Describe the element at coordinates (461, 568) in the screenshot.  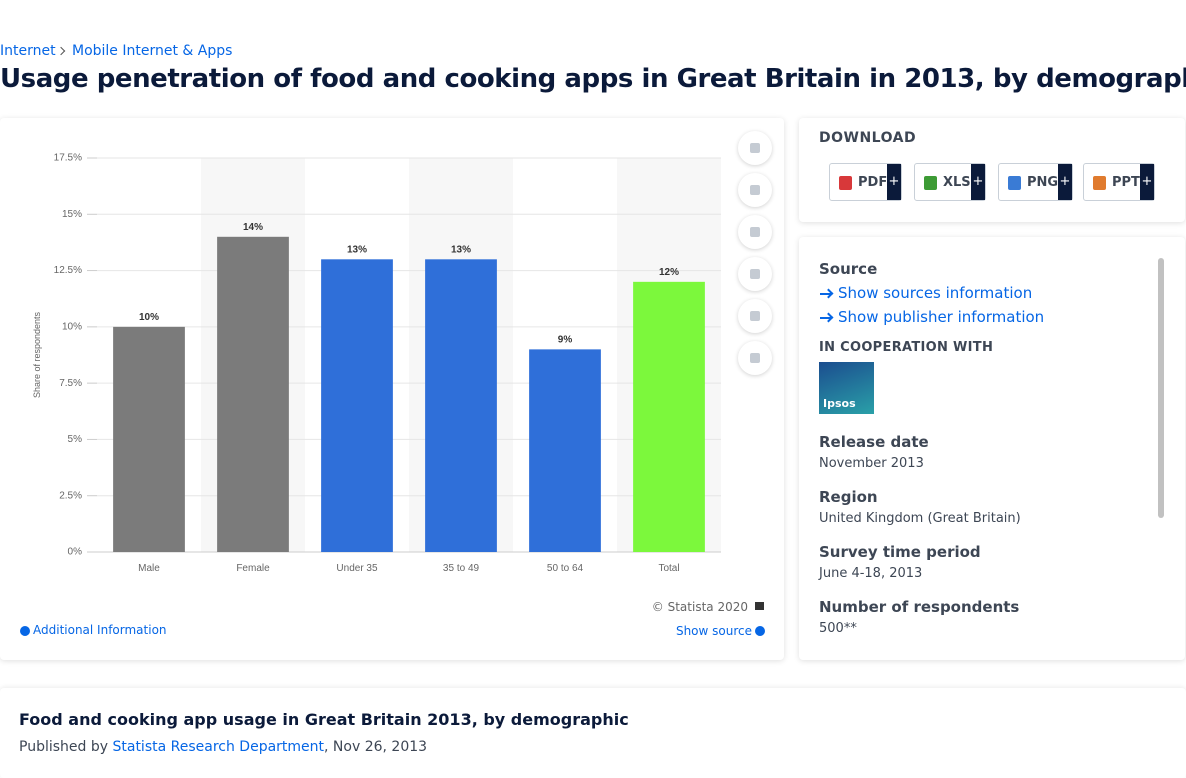
I see `x-tick-label: 35 to 49` at that location.